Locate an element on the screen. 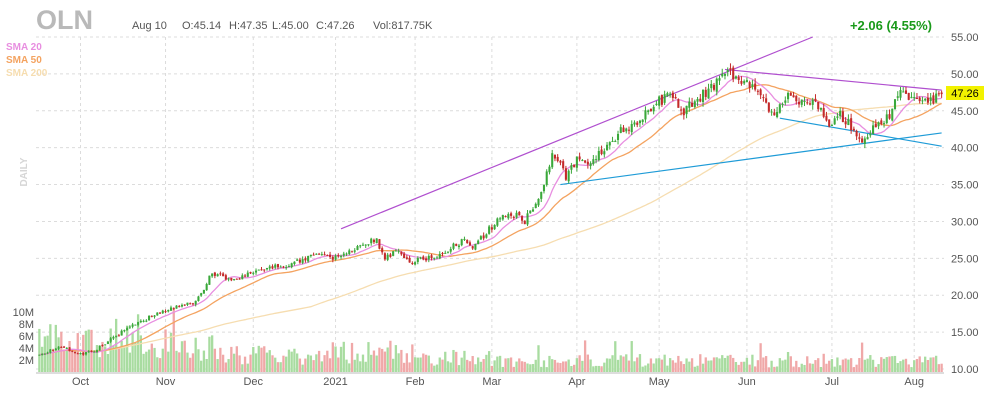  last-price-tag is located at coordinates (965, 93).